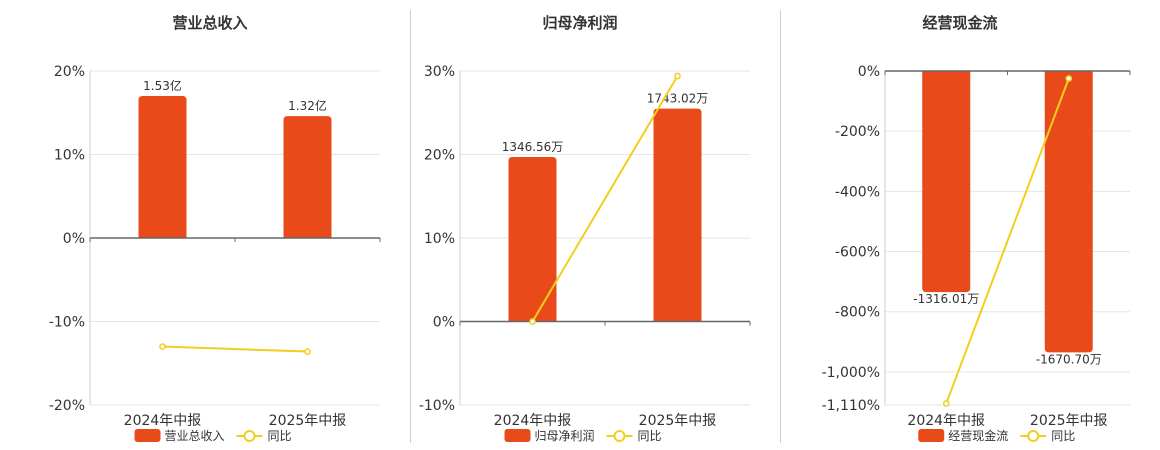 The image size is (1160, 450). Describe the element at coordinates (978, 435) in the screenshot. I see `legend-label-bar: 经营现金流` at that location.